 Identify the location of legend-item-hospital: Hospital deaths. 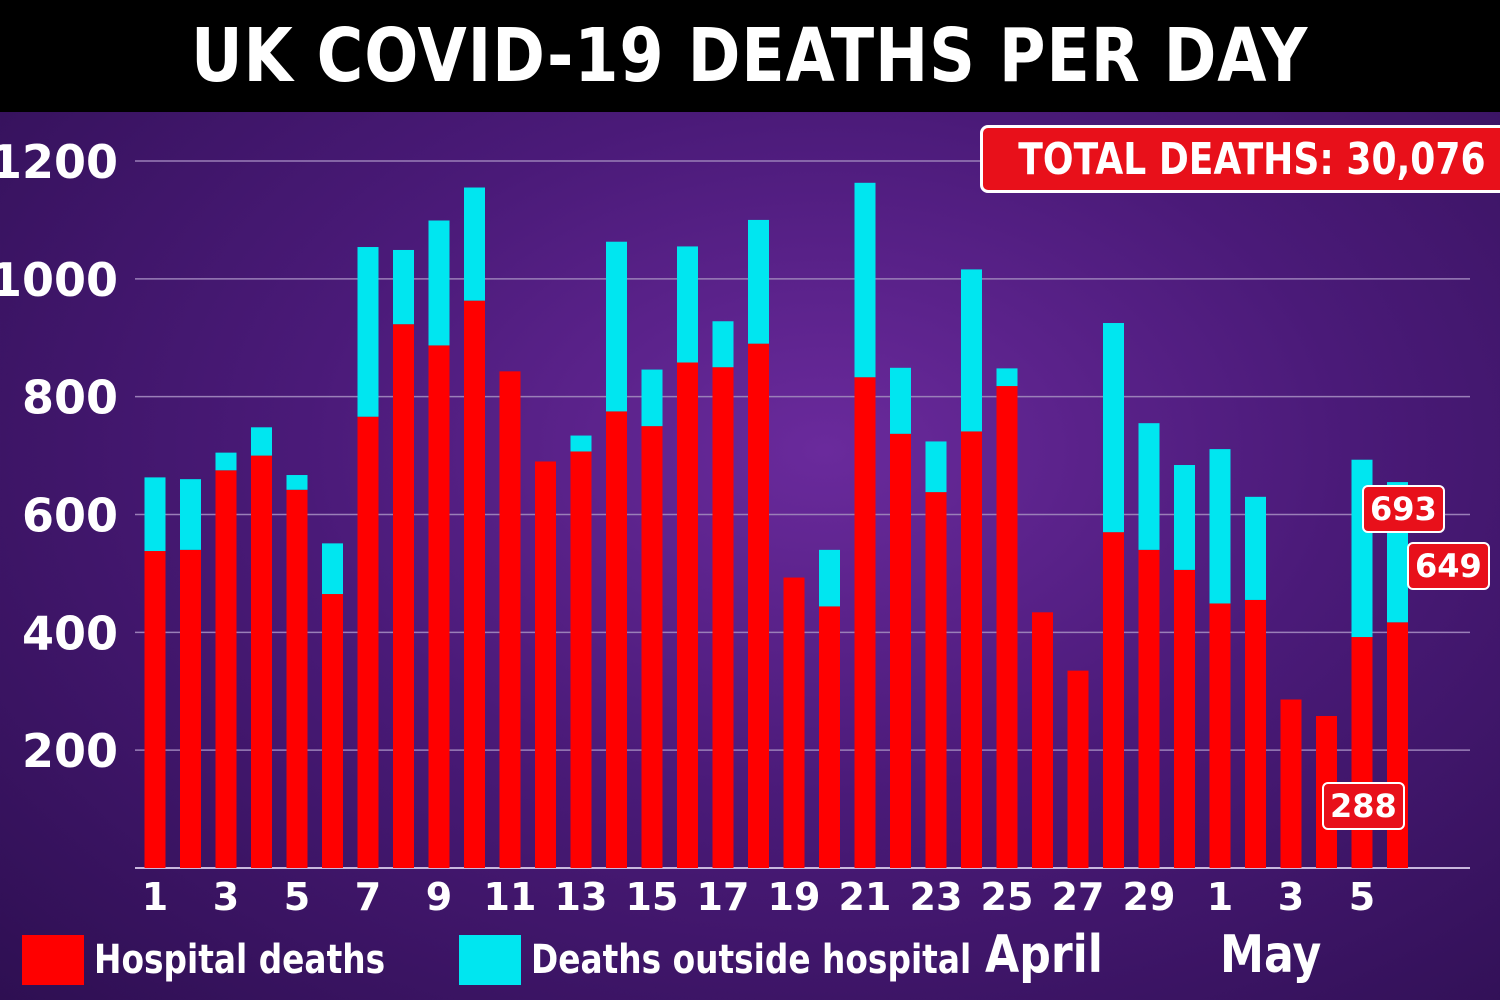
(215, 960).